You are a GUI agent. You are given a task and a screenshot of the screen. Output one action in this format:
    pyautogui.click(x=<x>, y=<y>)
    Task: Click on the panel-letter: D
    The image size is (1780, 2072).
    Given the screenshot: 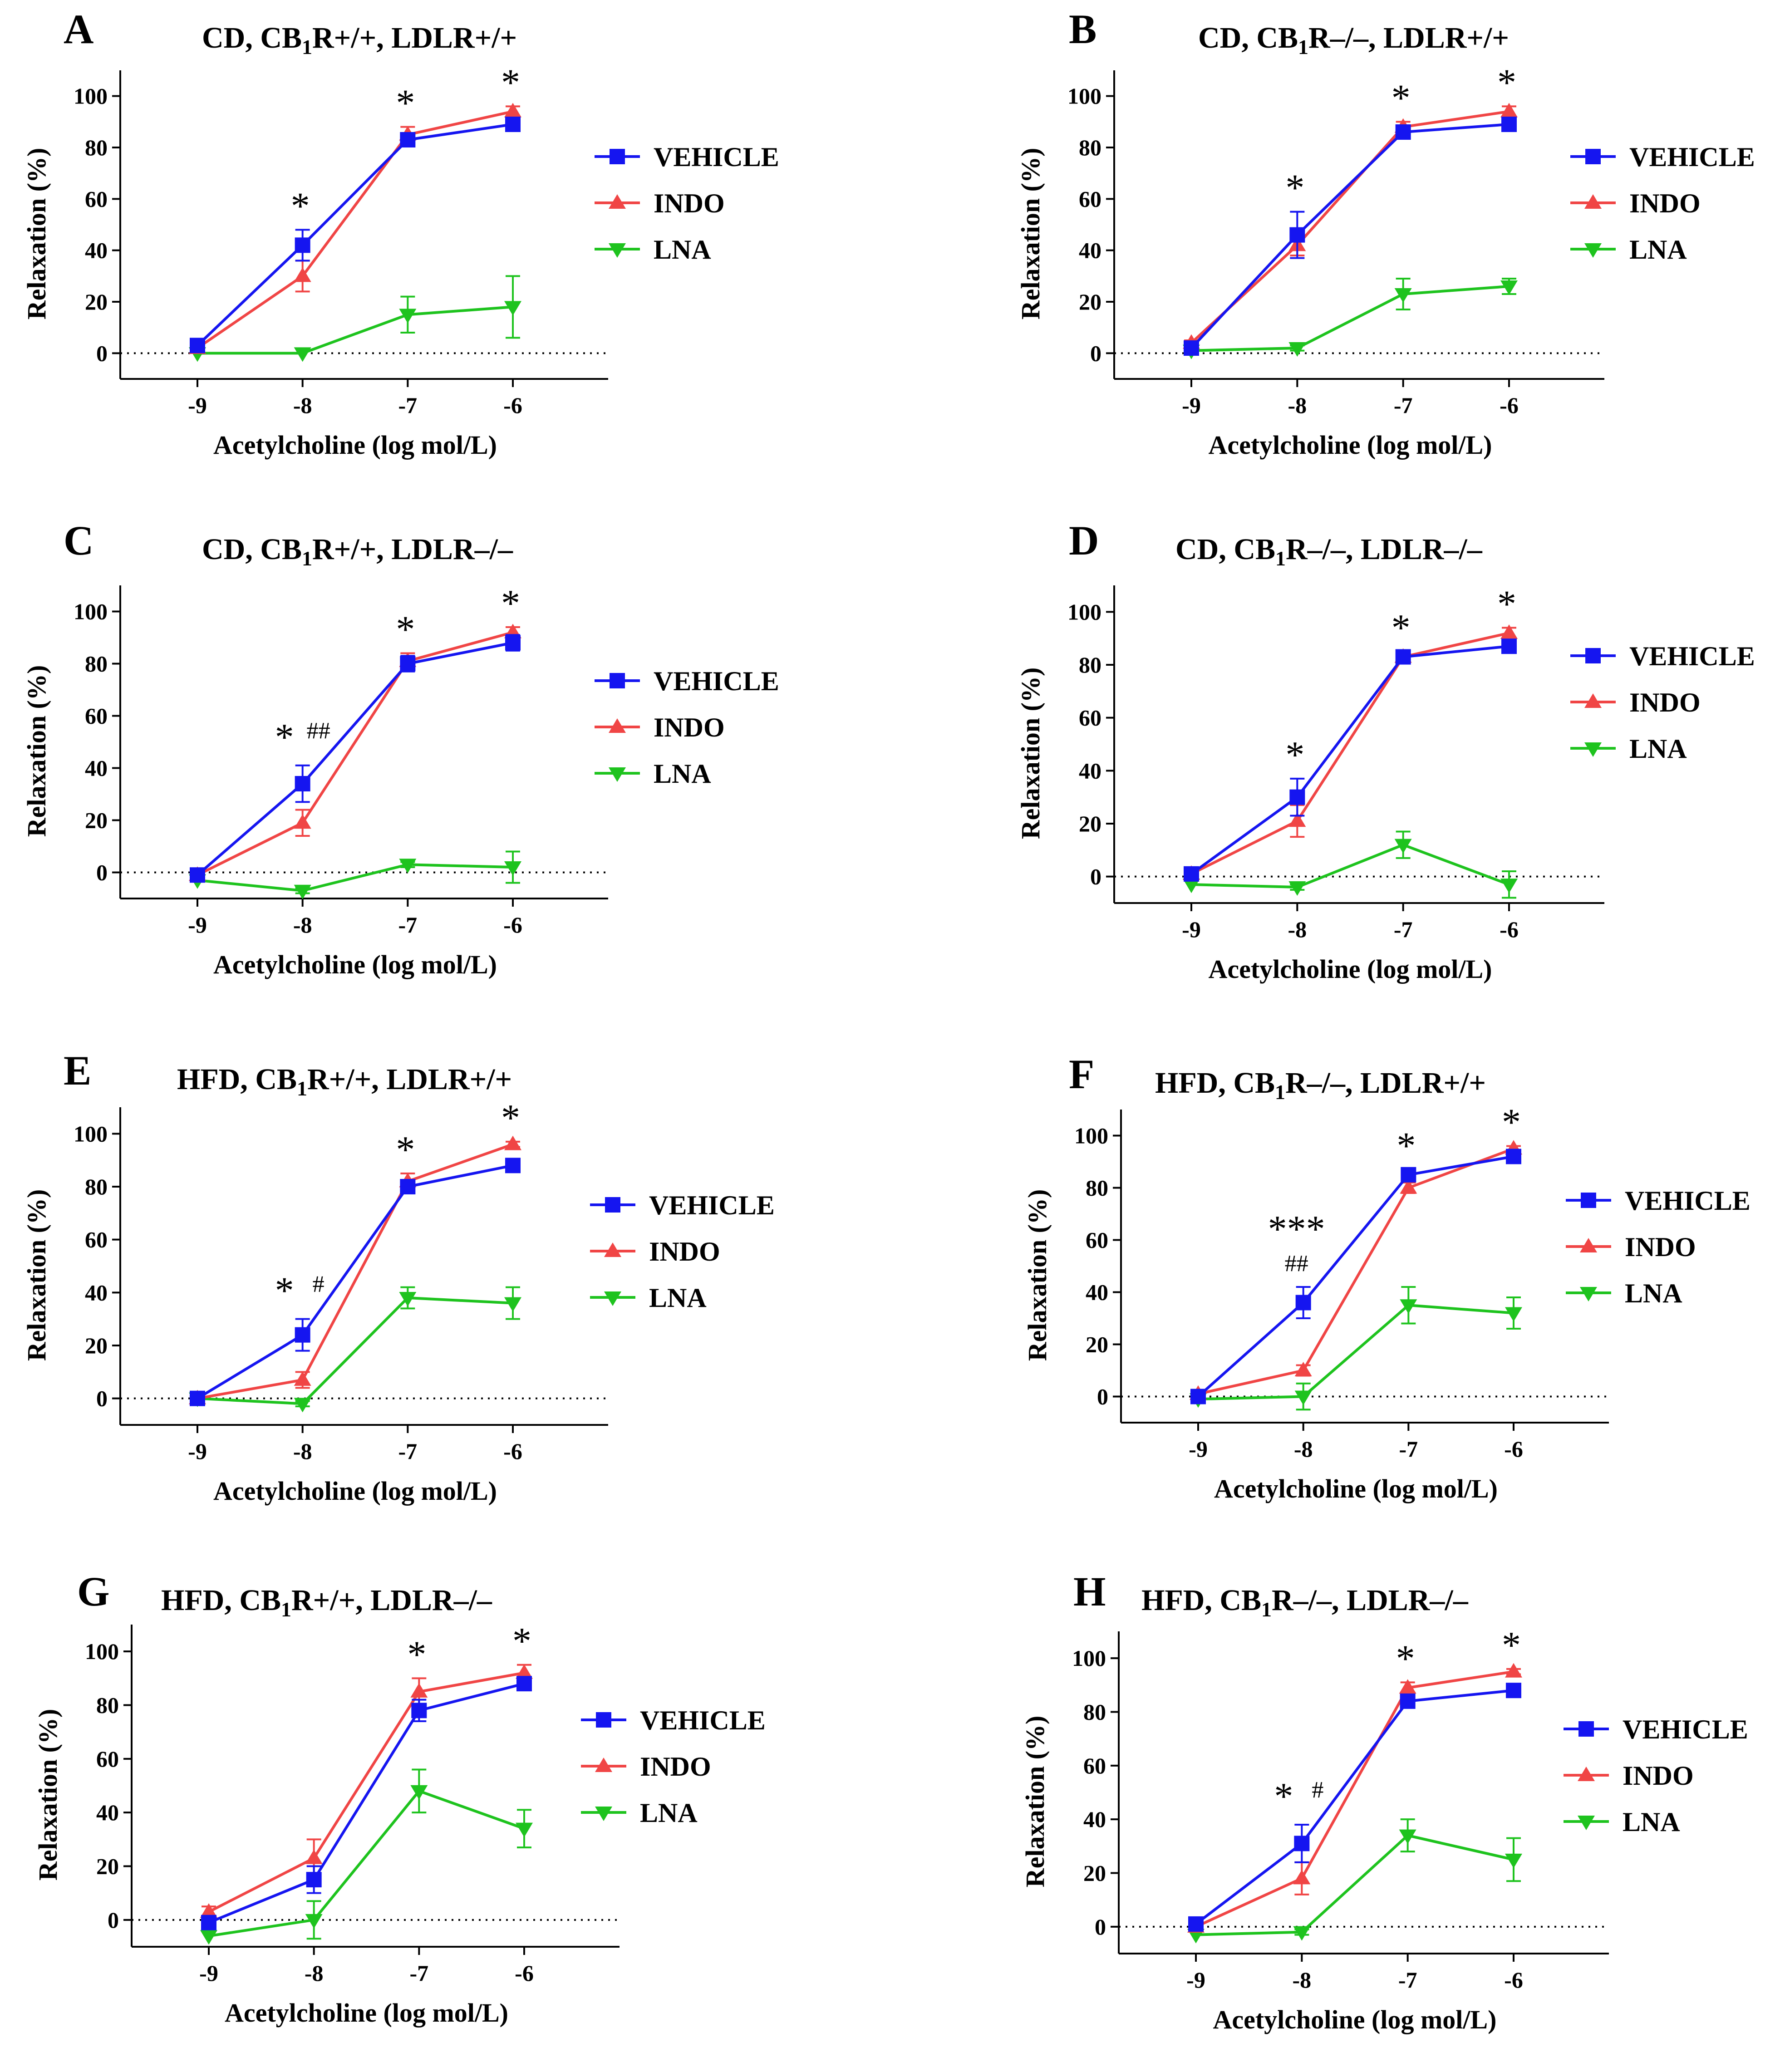 What is the action you would take?
    pyautogui.click(x=1084, y=540)
    